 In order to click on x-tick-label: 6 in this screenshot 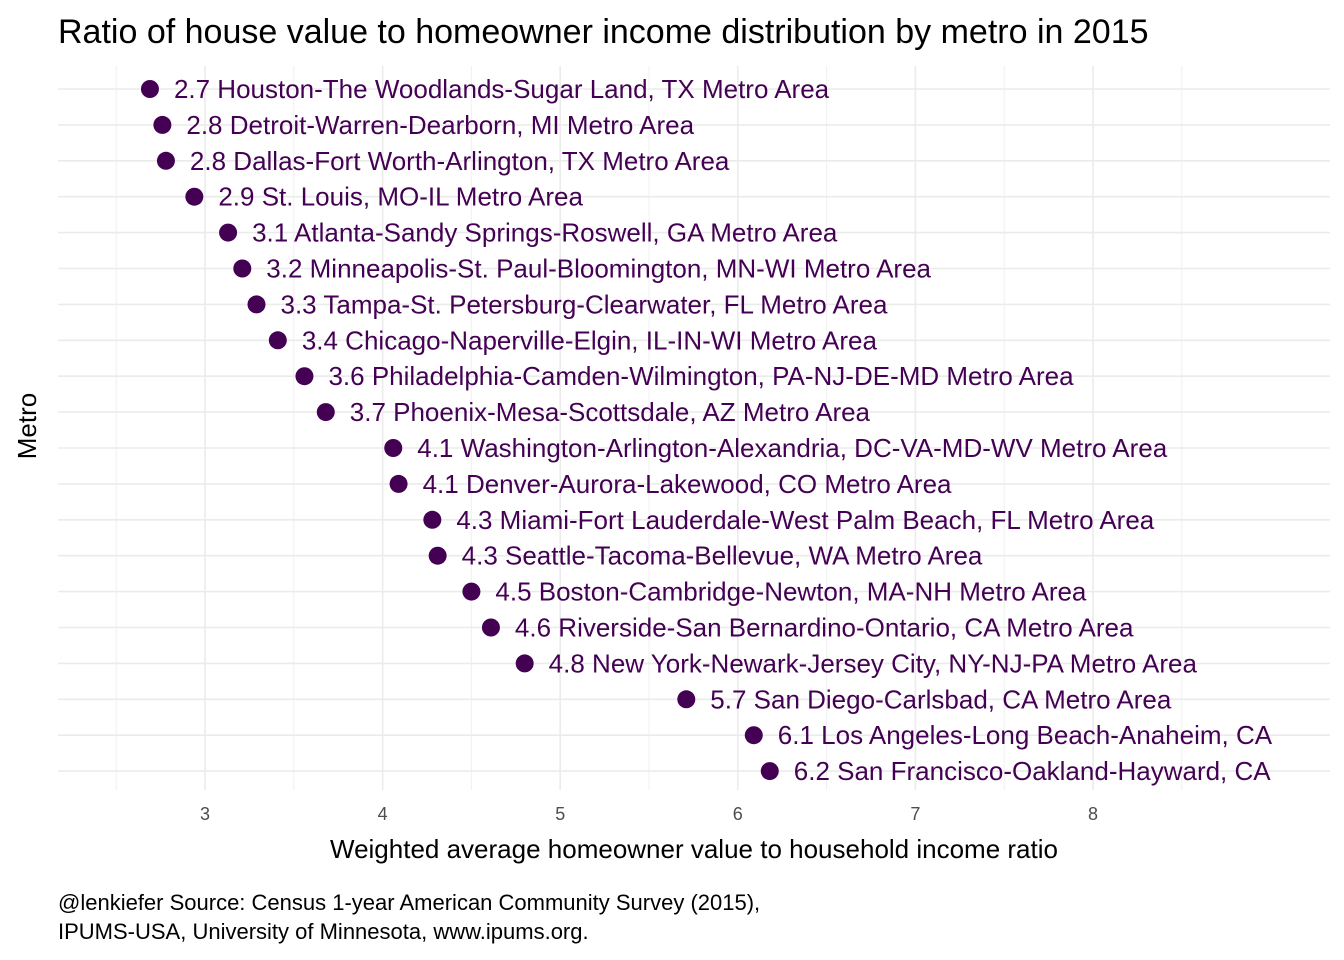, I will do `click(738, 814)`.